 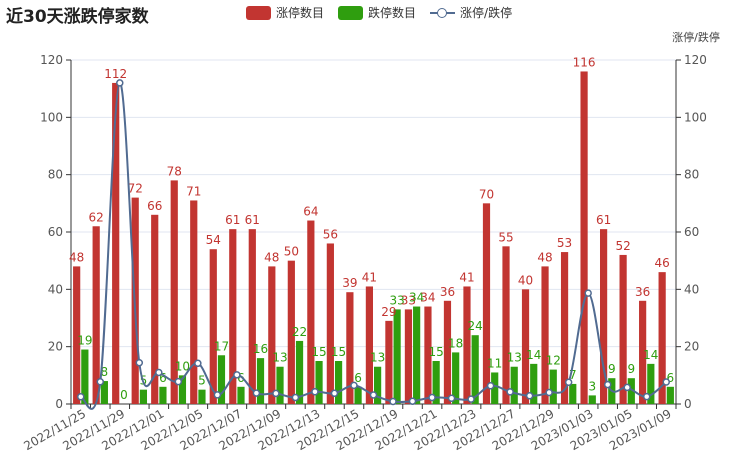 I want to click on chart-title: 近30天涨跌停家数, so click(x=77, y=17).